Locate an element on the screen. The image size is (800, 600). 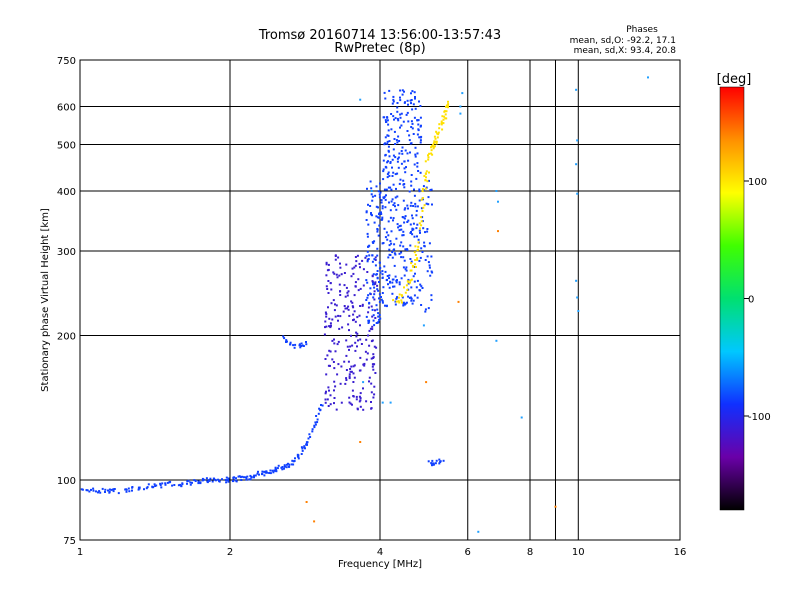
x-tick-label: 1 is located at coordinates (80, 552).